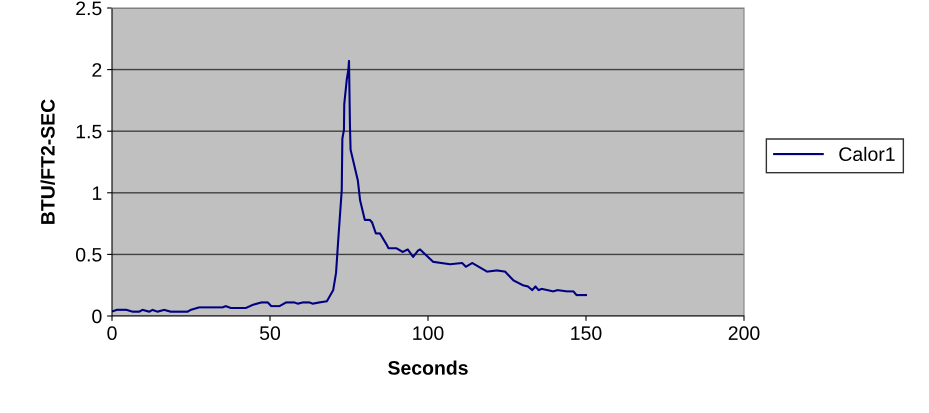  I want to click on x-tick-label: 0, so click(112, 333).